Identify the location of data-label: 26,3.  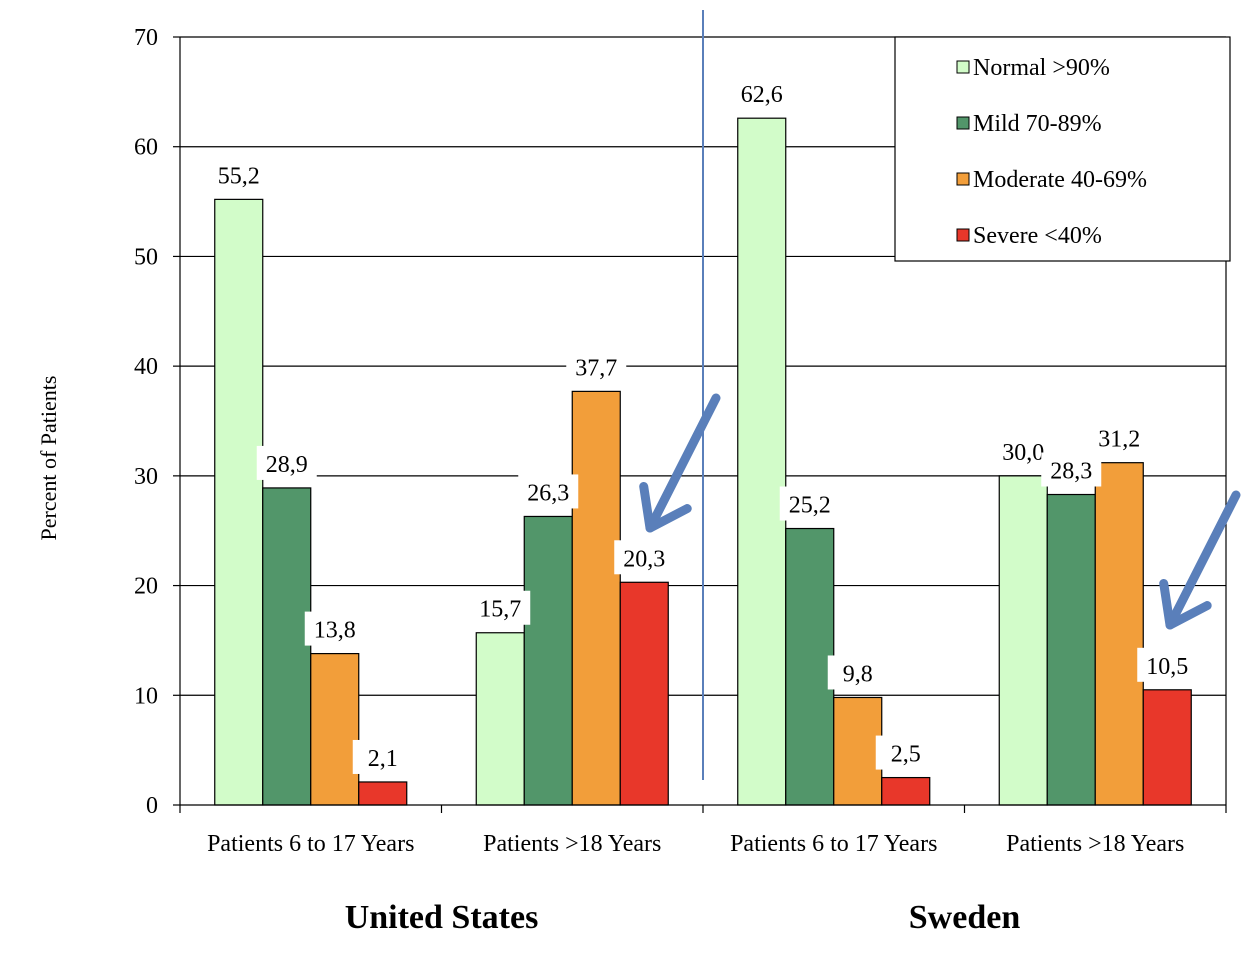
(548, 493).